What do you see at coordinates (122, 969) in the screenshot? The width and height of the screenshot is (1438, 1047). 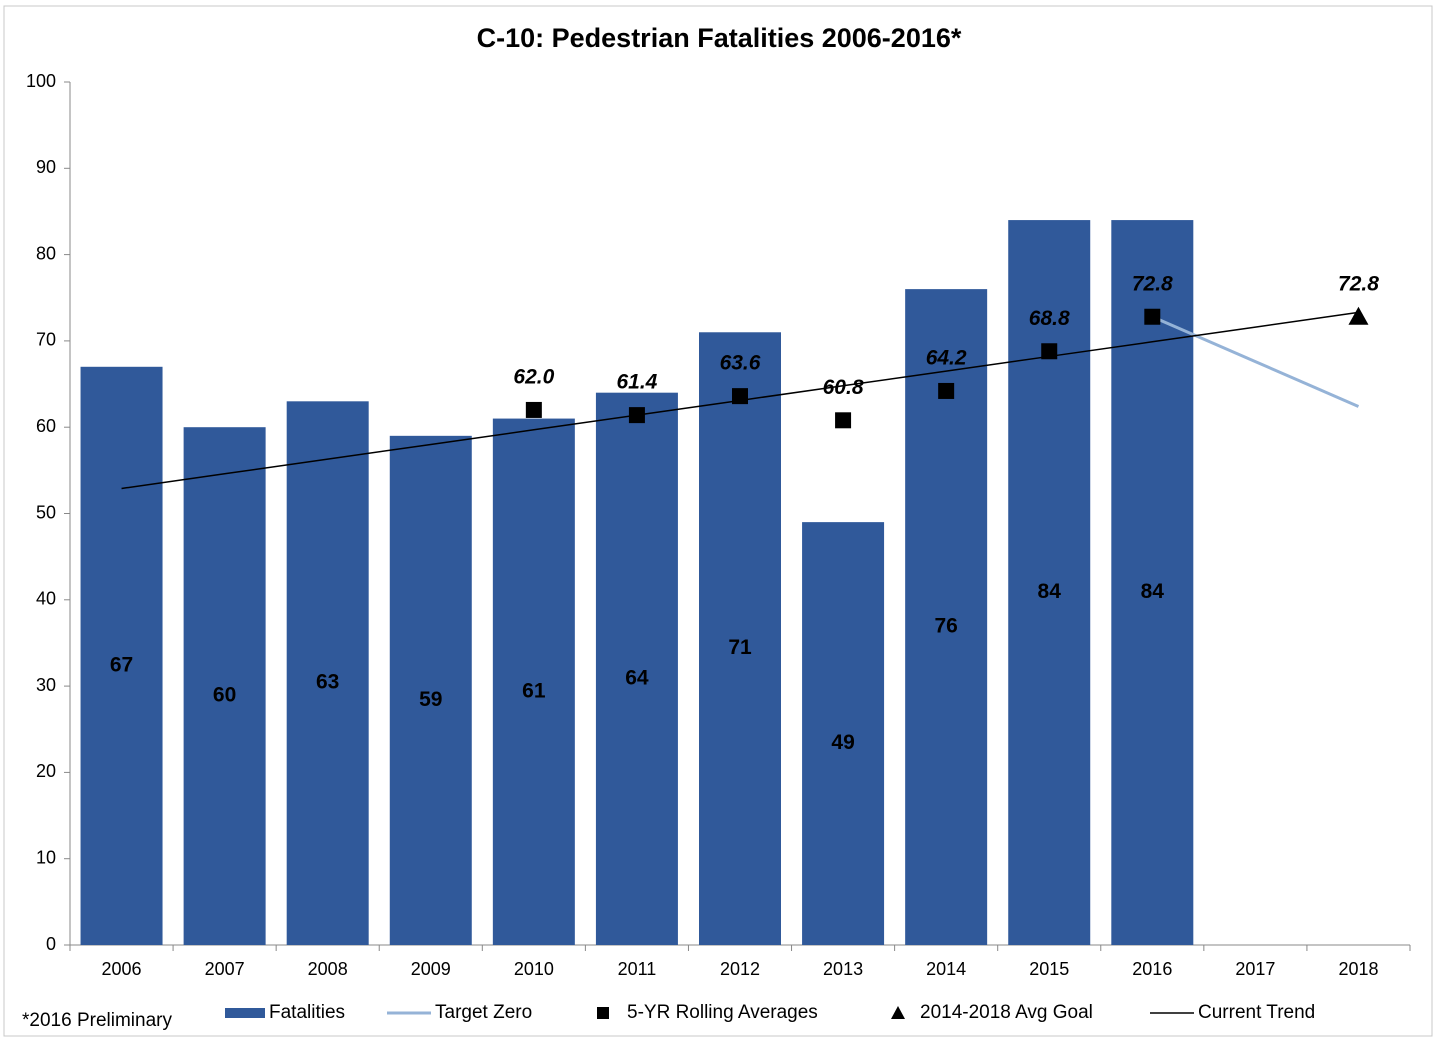 I see `x-tick-label: 2006` at bounding box center [122, 969].